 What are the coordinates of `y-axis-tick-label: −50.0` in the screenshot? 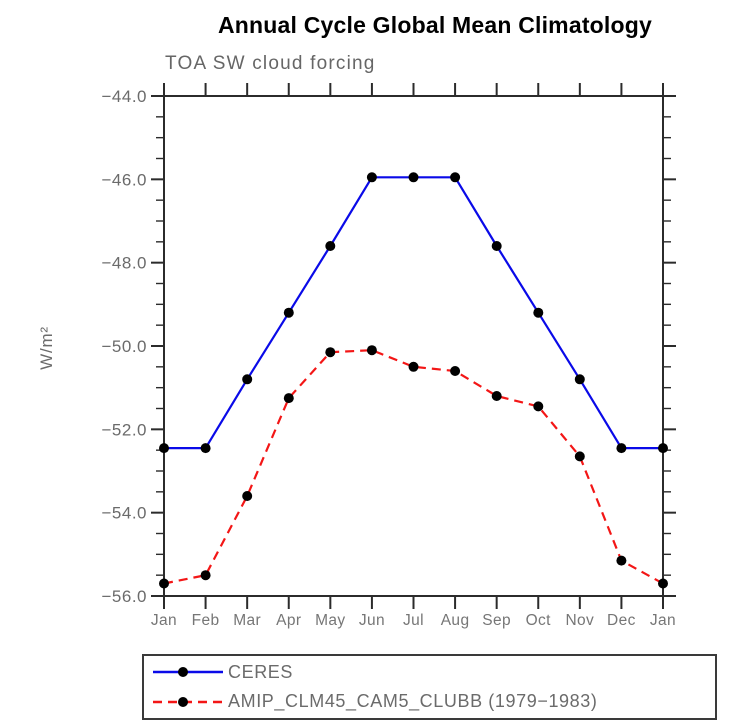 It's located at (124, 346).